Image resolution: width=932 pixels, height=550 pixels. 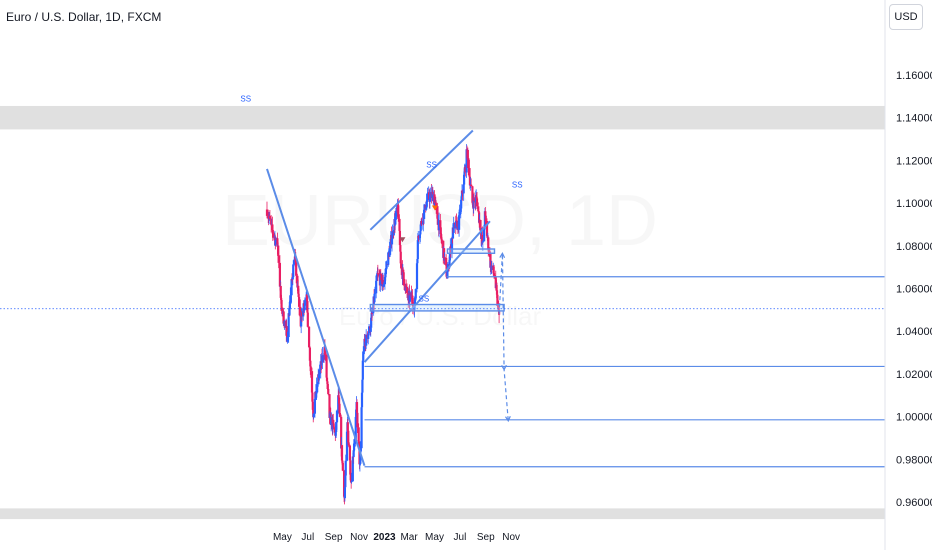 What do you see at coordinates (460, 537) in the screenshot?
I see `x-tick-label: Jul` at bounding box center [460, 537].